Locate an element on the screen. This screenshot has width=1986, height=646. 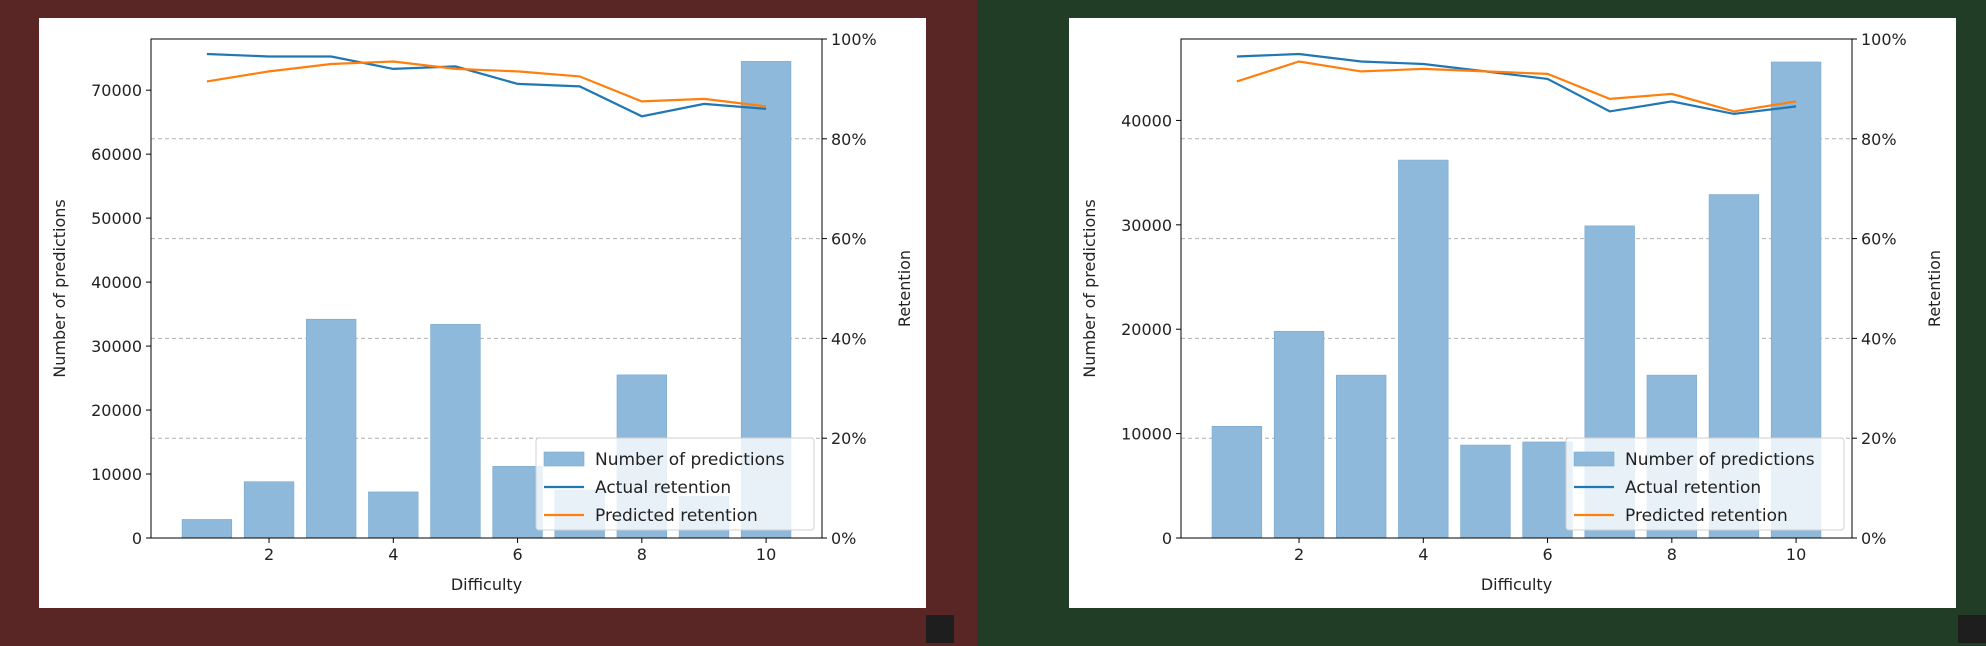
y-left-tick-label: 60000 is located at coordinates (116, 154).